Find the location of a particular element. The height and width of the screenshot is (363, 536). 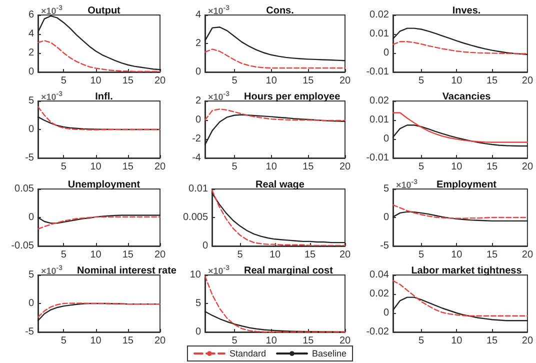

legend-label: Baseline is located at coordinates (329, 353).